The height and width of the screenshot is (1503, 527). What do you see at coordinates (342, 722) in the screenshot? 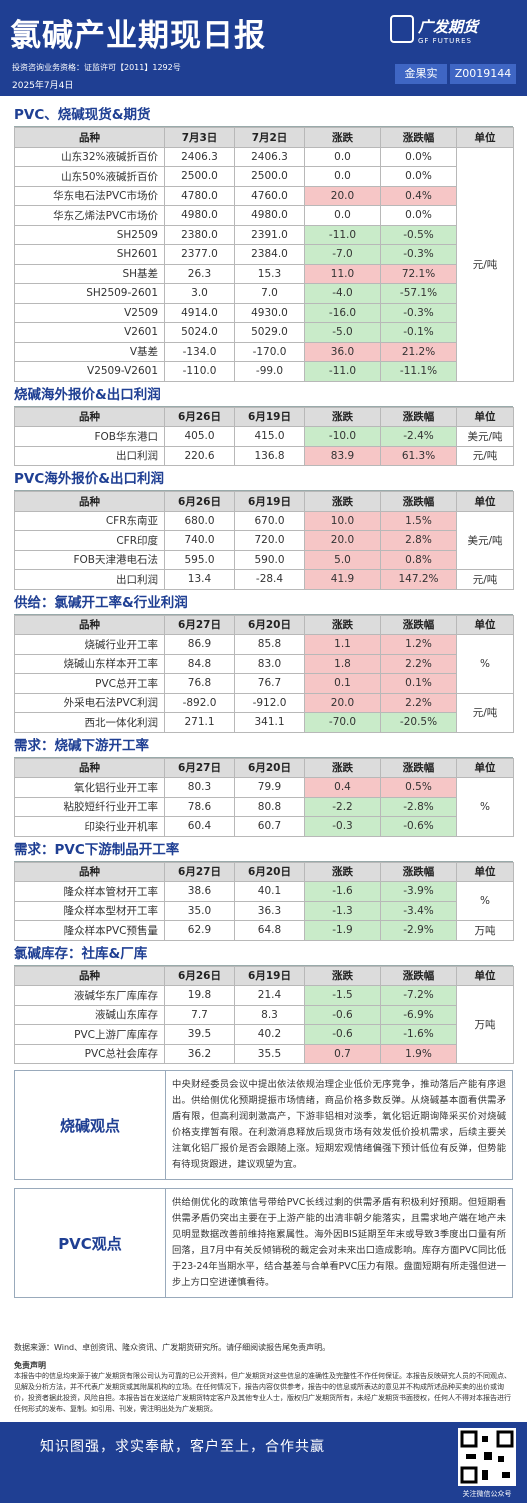
I see `value-cell: -70.0` at bounding box center [342, 722].